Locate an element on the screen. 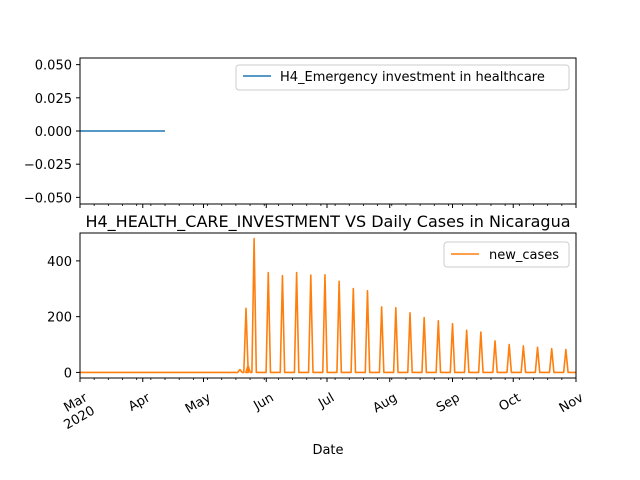 The image size is (640, 480). bottom-y-tick-label: 0 is located at coordinates (68, 373).